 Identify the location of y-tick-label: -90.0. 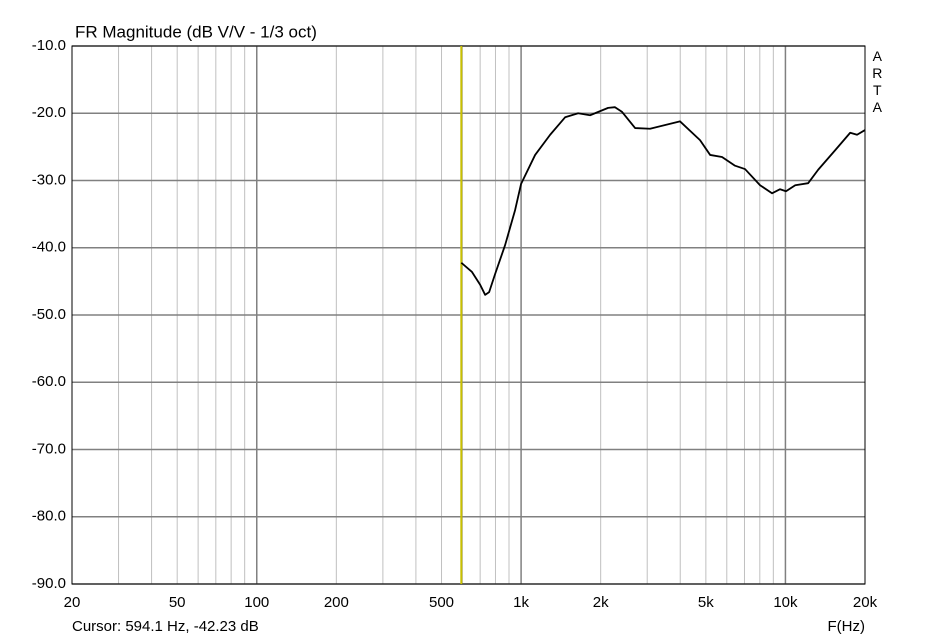
(49, 583).